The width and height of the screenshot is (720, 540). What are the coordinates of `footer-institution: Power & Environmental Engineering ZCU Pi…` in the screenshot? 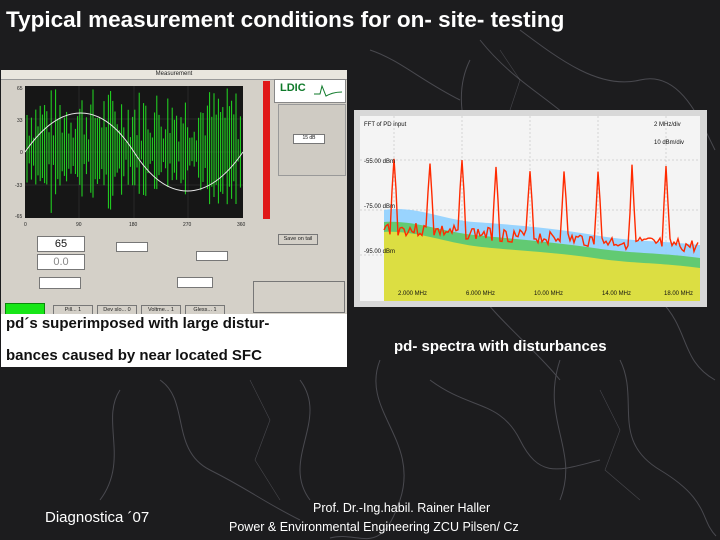 It's located at (374, 527).